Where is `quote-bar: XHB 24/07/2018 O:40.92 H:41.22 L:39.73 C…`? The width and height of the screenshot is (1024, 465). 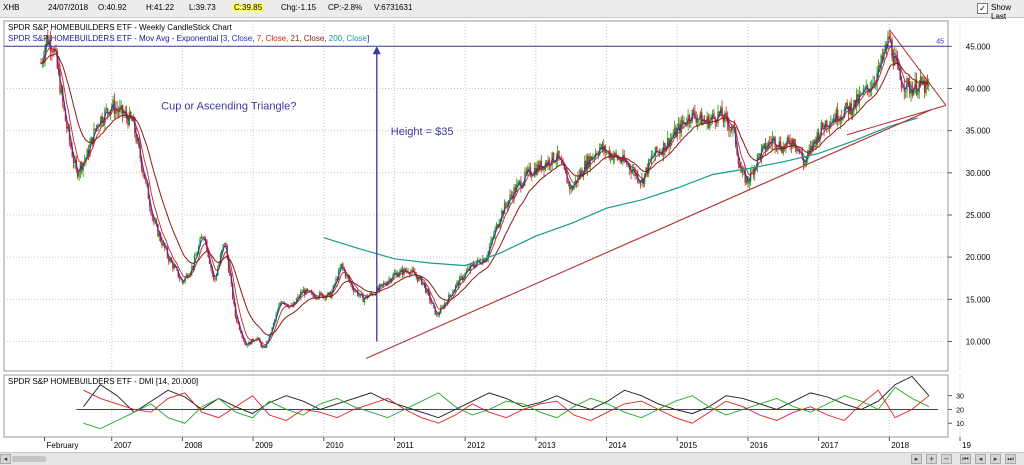
quote-bar: XHB 24/07/2018 O:40.92 H:41.22 L:39.73 C… is located at coordinates (512, 10).